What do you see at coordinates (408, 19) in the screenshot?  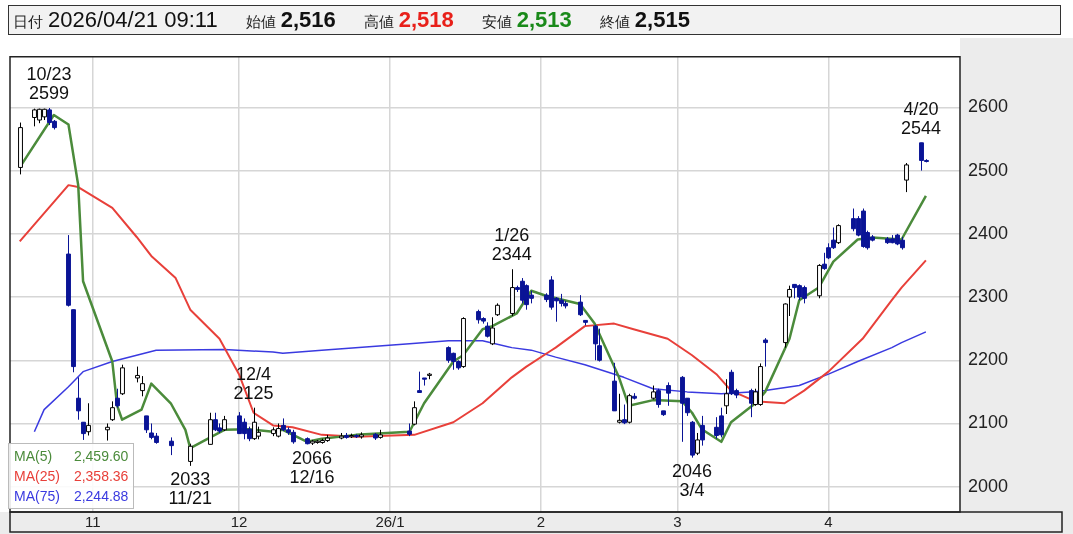 I see `text: 高値 2,518` at bounding box center [408, 19].